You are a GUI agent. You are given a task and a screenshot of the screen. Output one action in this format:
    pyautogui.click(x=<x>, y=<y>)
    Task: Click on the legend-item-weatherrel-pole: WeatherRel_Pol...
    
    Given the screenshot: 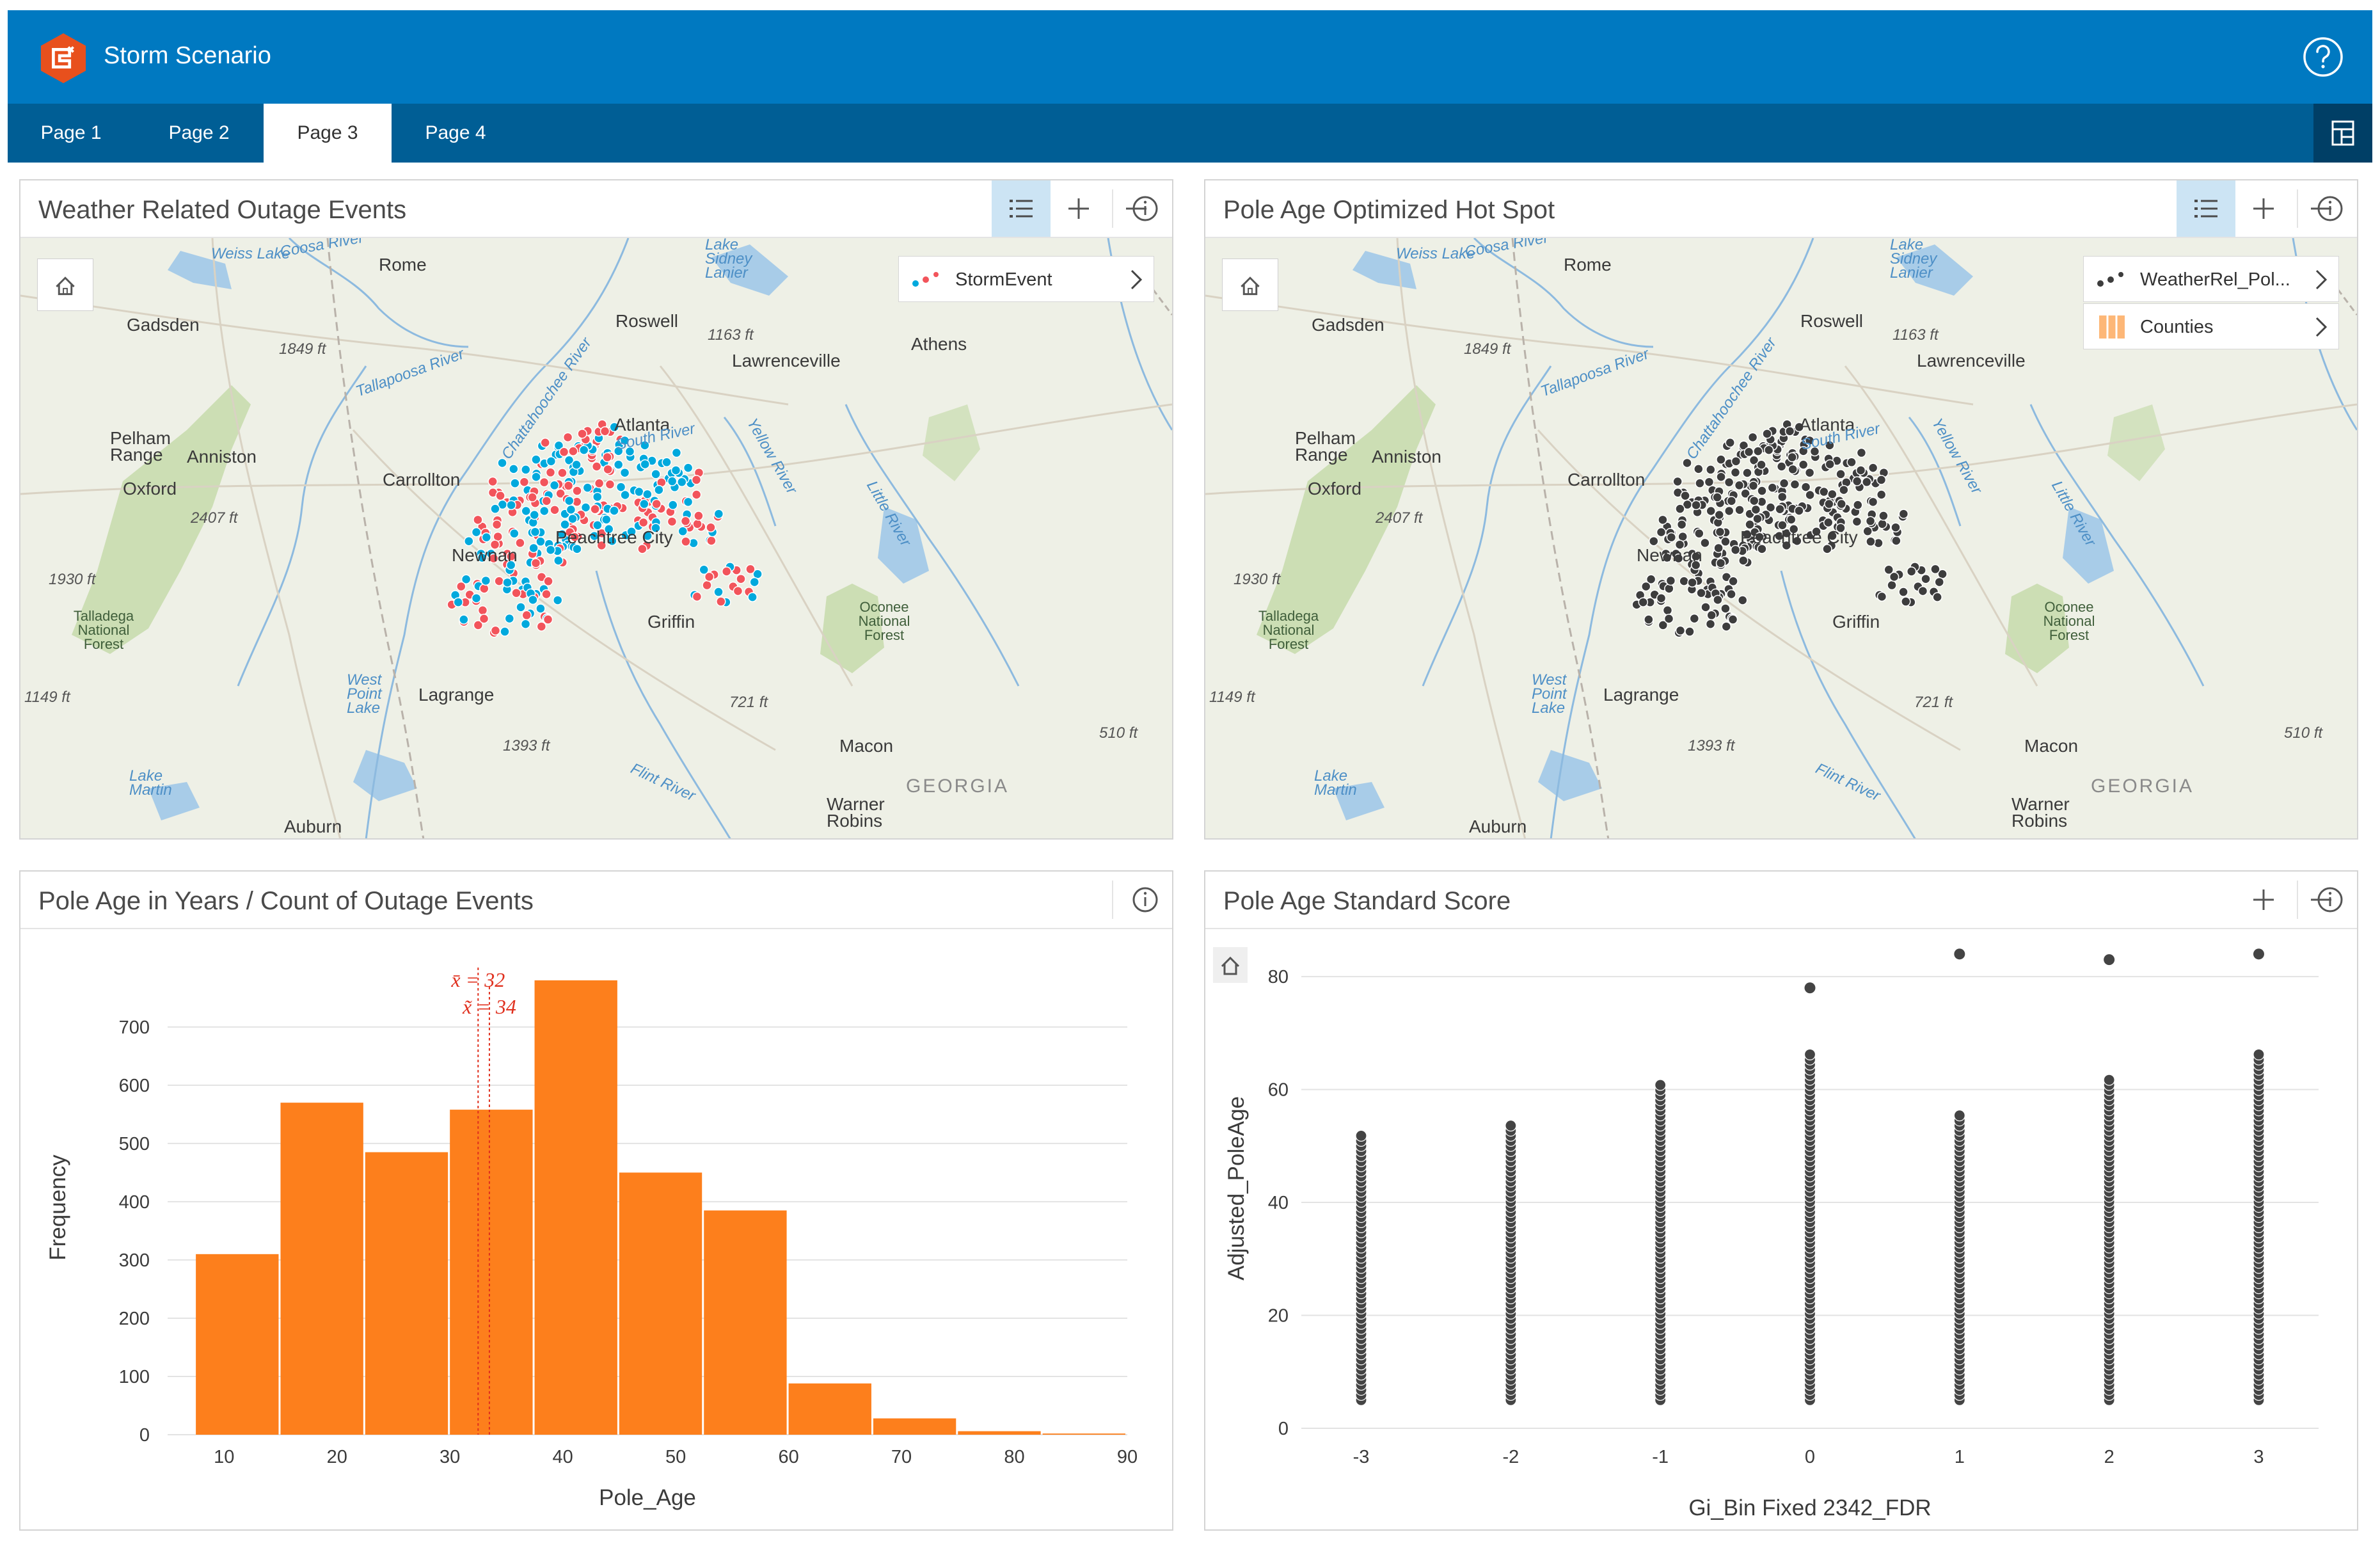 What is the action you would take?
    pyautogui.click(x=2211, y=279)
    